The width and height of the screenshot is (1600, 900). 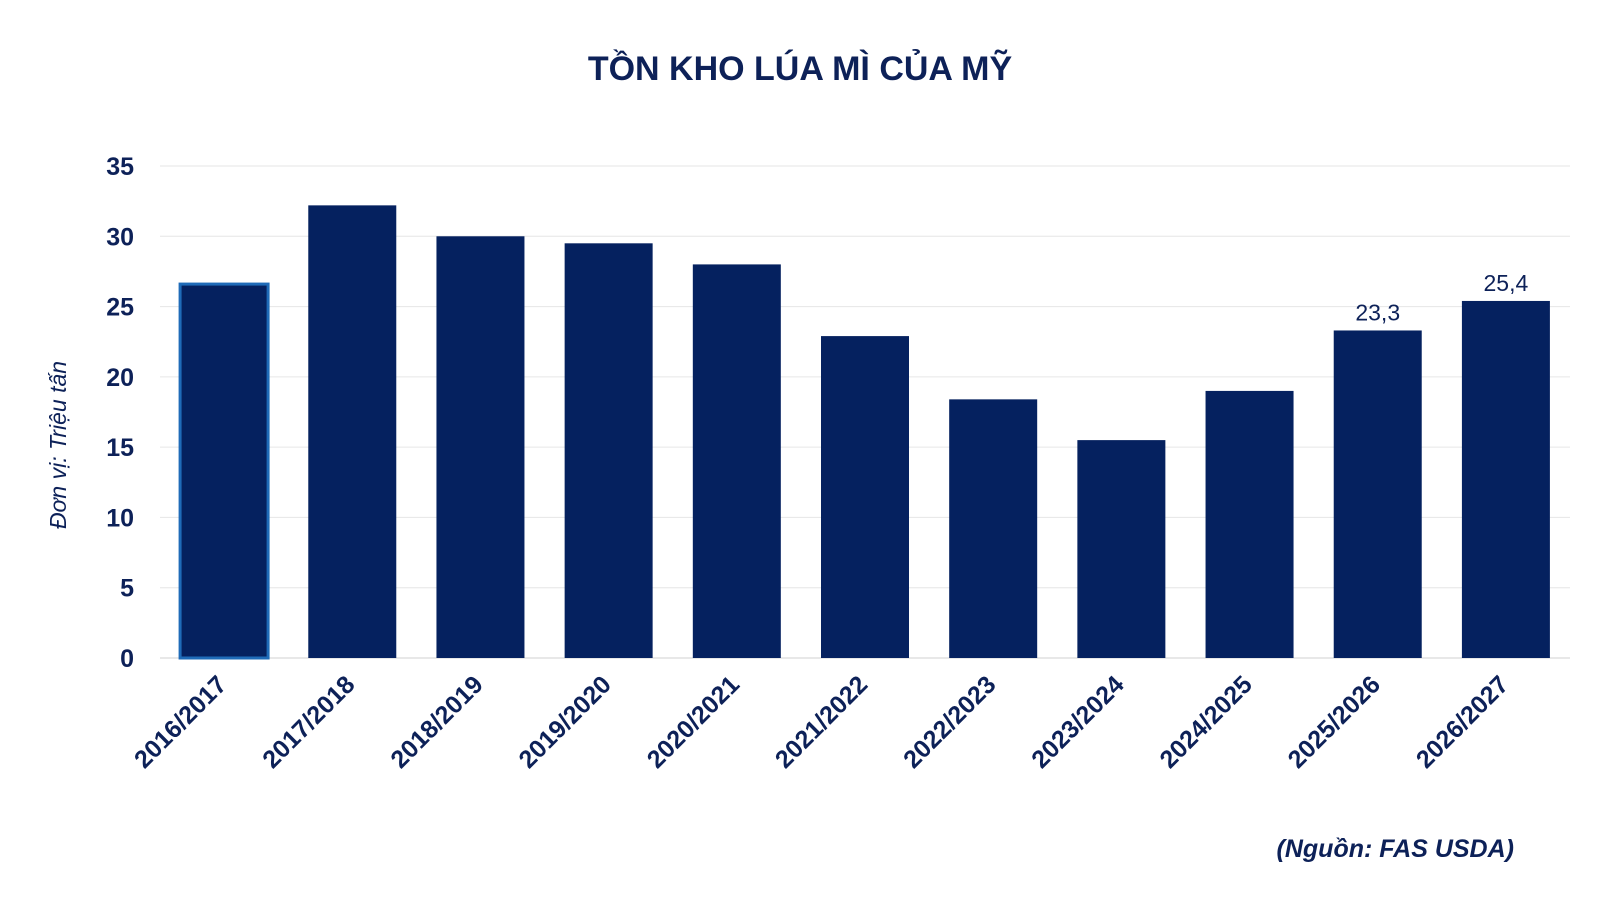 What do you see at coordinates (120, 413) in the screenshot?
I see `y-axis-ticks: 0 5 10 15 20 25 30 35` at bounding box center [120, 413].